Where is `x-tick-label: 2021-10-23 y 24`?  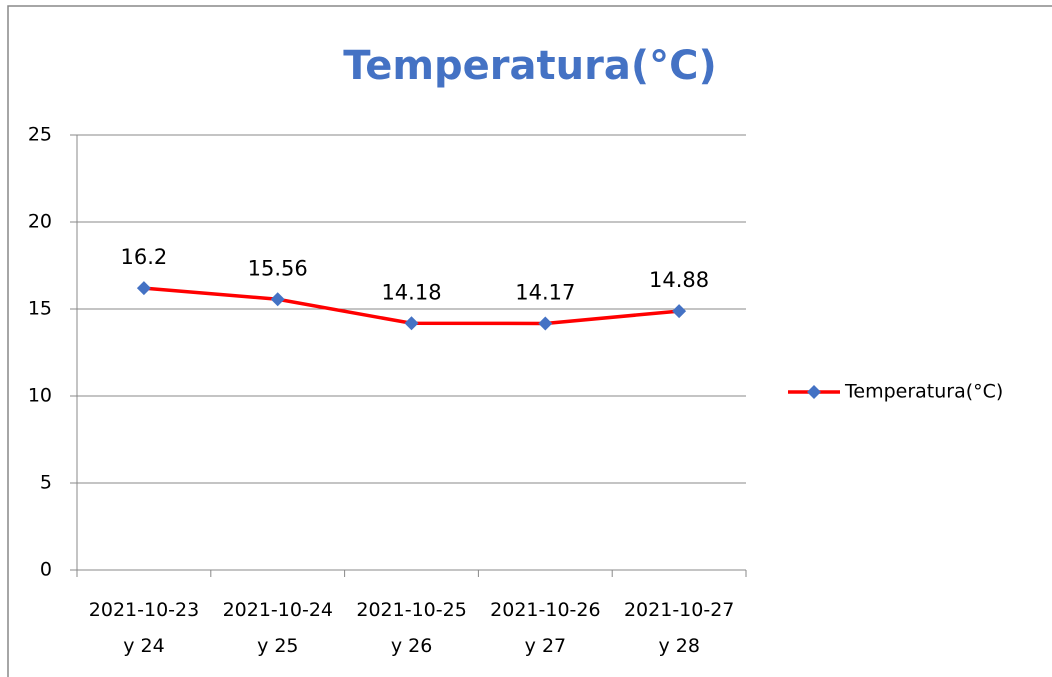
x-tick-label: 2021-10-23 y 24 is located at coordinates (144, 628).